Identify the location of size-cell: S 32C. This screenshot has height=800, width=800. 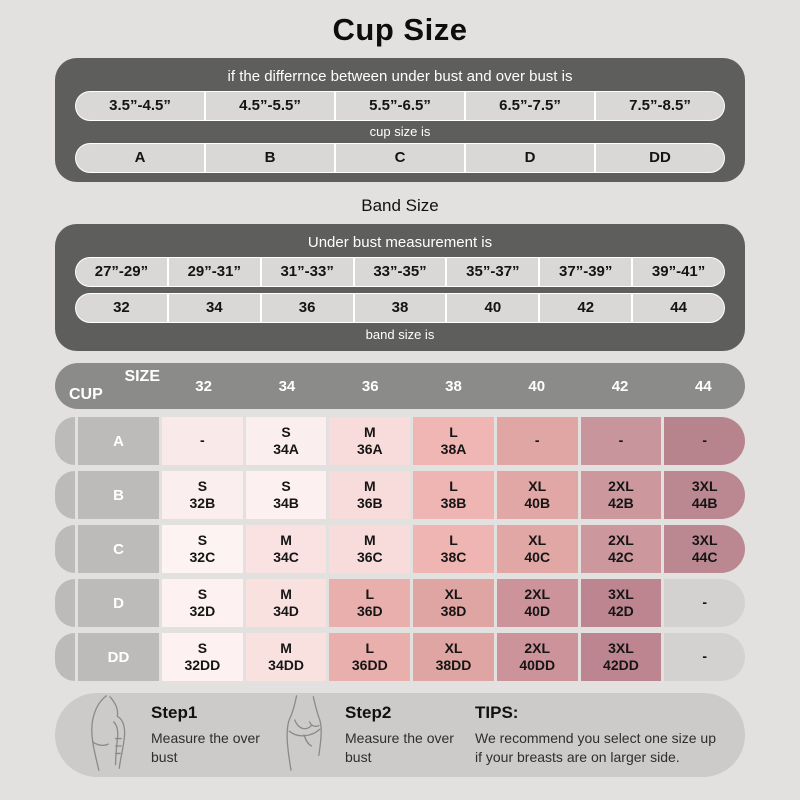
(202, 549).